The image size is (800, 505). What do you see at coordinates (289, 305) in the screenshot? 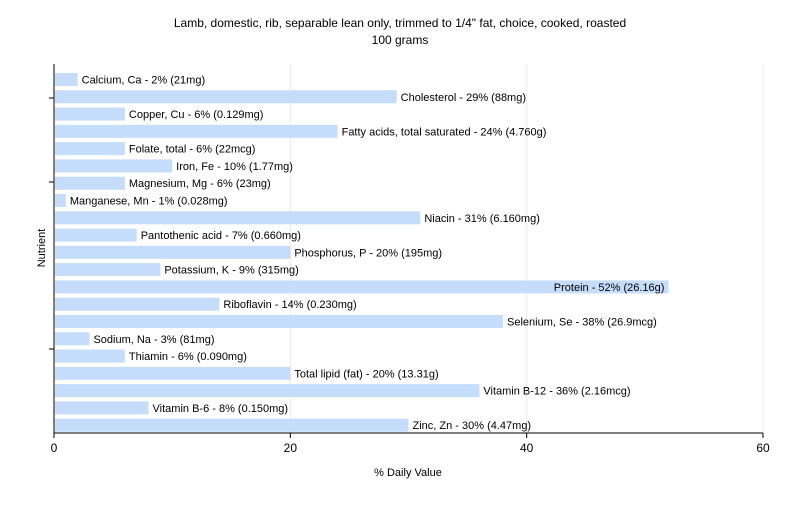
I see `data-label: Riboflavin - 14% (0.230mg)` at bounding box center [289, 305].